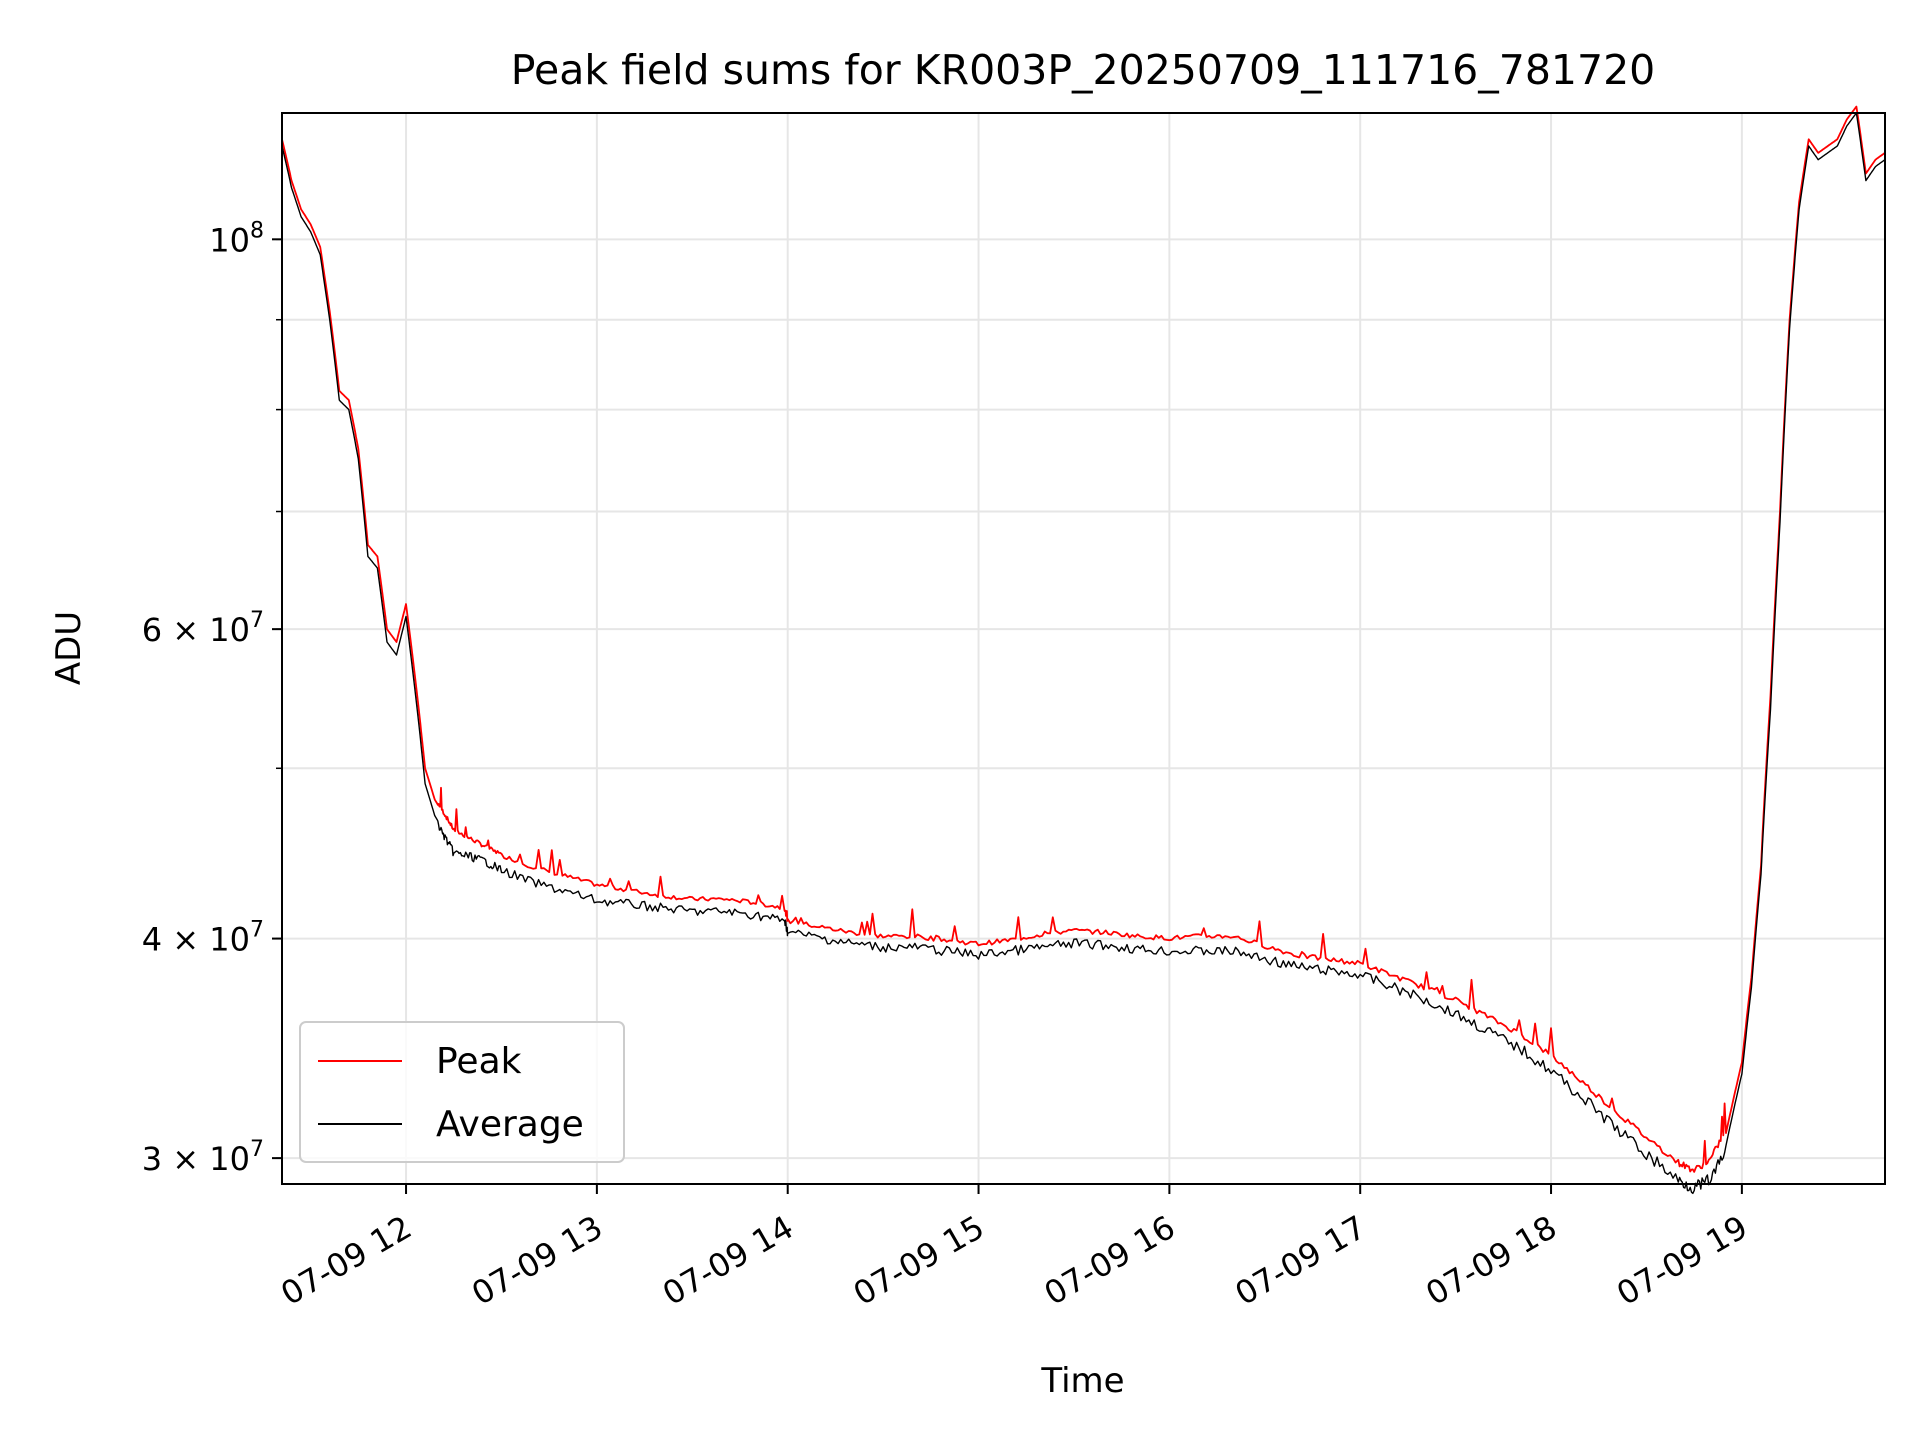 The height and width of the screenshot is (1440, 1920). Describe the element at coordinates (479, 1061) in the screenshot. I see `legend-label: Peak` at that location.